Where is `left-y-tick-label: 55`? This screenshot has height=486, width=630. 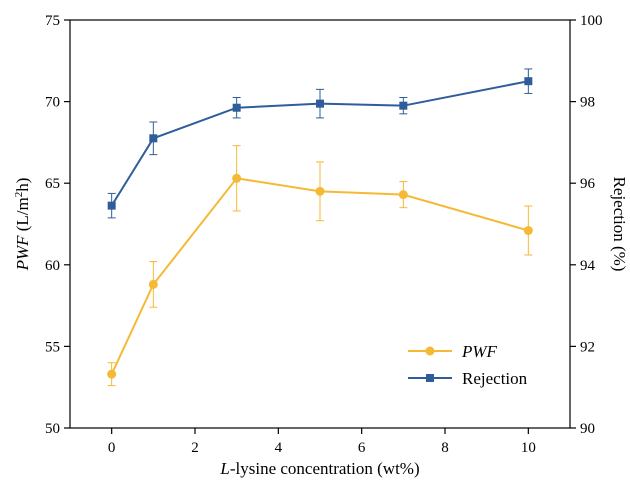 left-y-tick-label: 55 is located at coordinates (52, 347).